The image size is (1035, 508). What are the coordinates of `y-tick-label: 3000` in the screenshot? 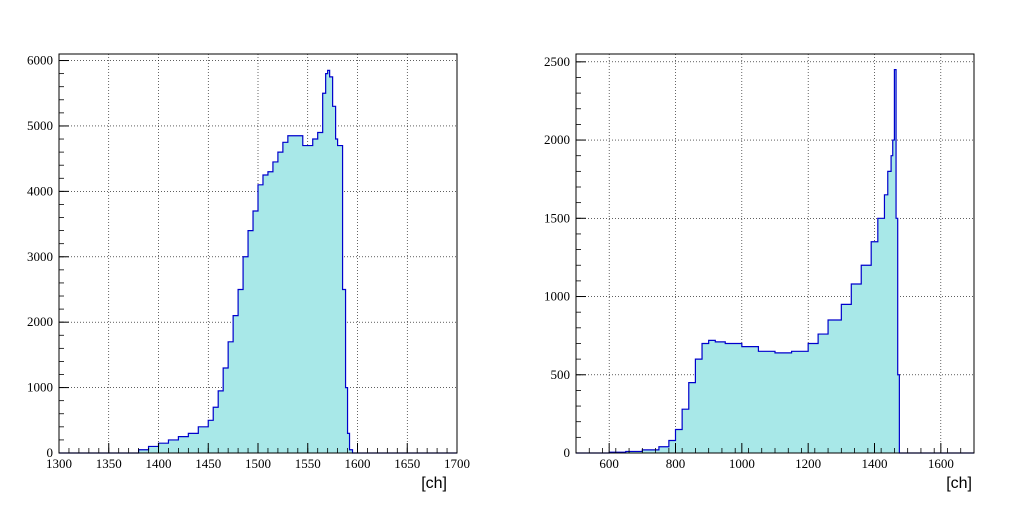 It's located at (40, 256).